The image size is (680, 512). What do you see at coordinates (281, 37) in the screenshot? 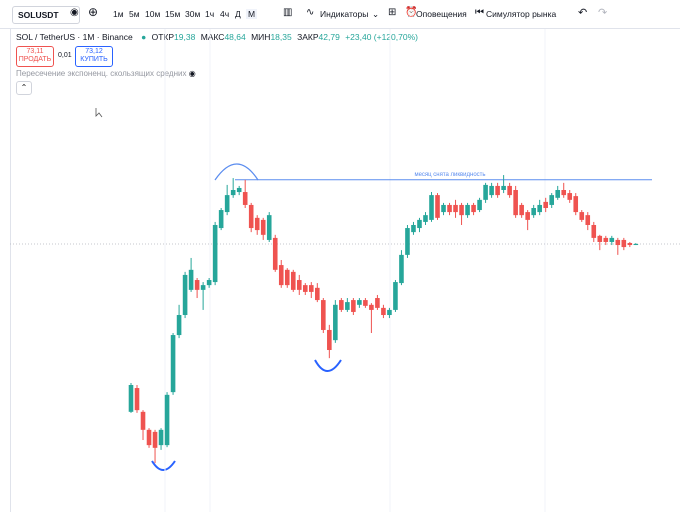
I see `low: 18,35` at bounding box center [281, 37].